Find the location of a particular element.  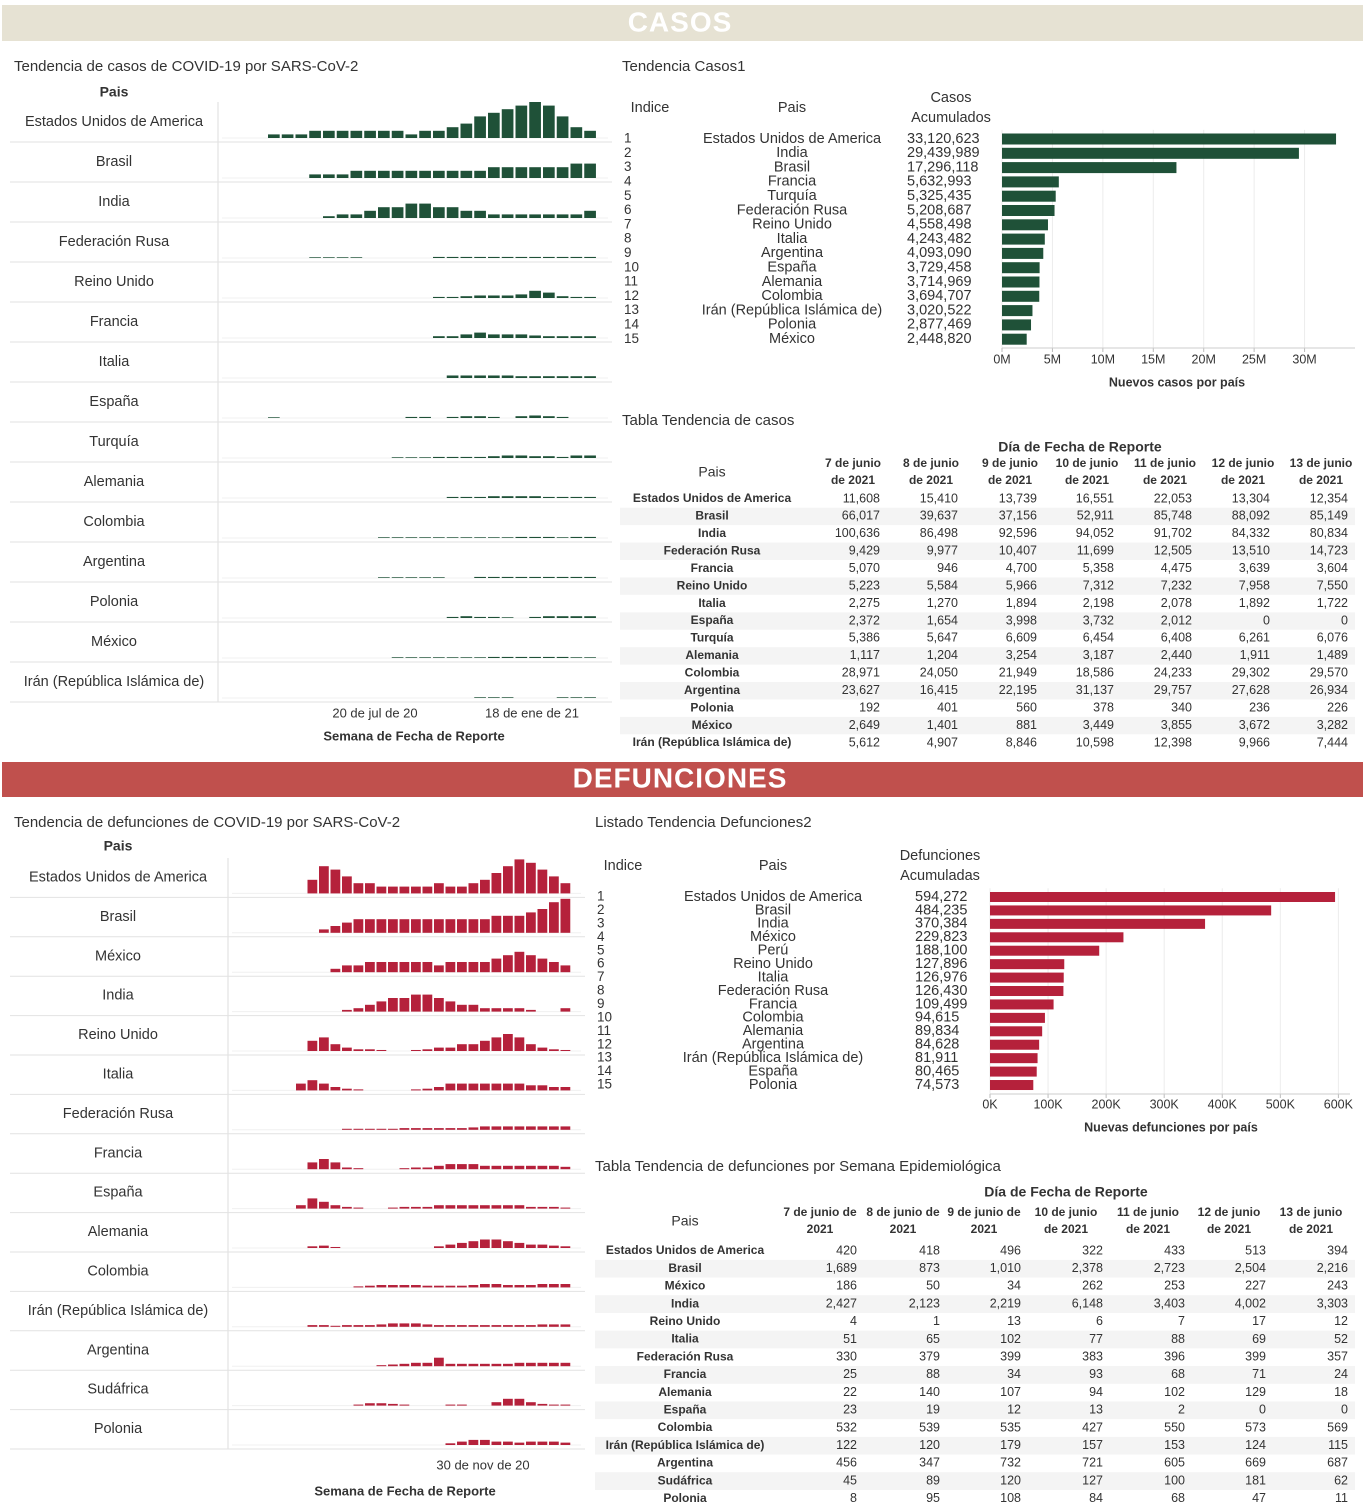

index-label: 7 is located at coordinates (601, 976).